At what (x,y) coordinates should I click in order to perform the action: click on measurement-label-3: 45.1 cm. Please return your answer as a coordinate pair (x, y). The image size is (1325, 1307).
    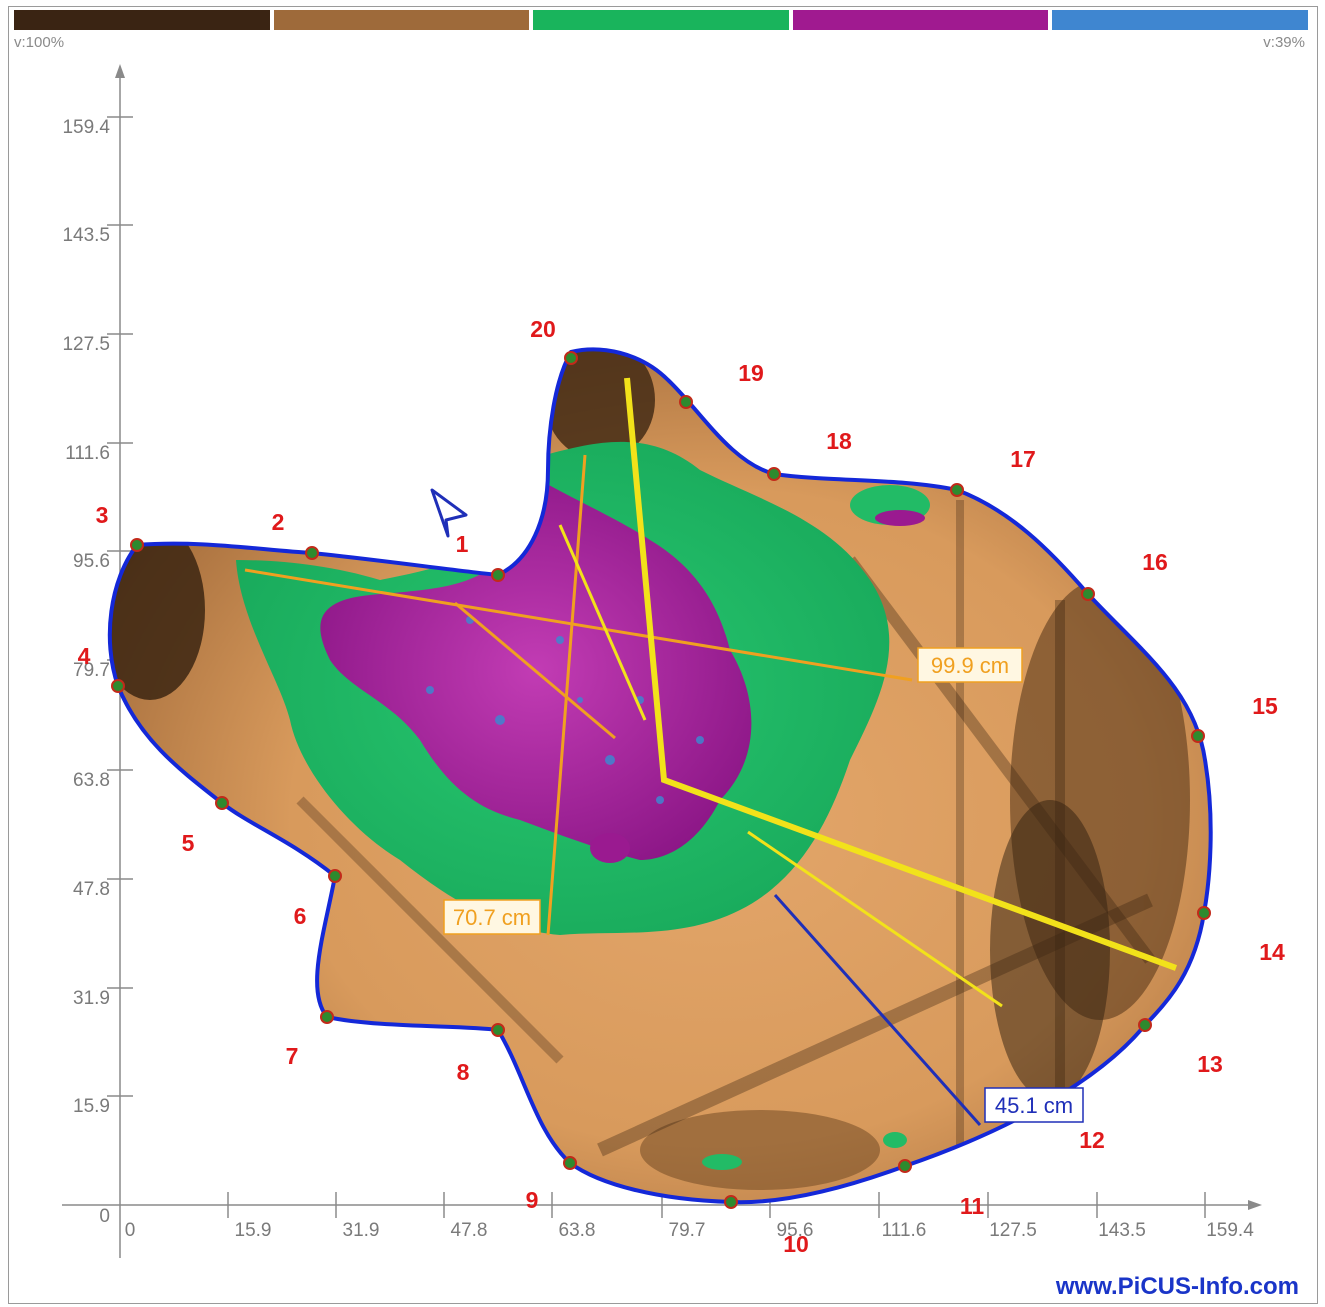
    Looking at the image, I should click on (1034, 1105).